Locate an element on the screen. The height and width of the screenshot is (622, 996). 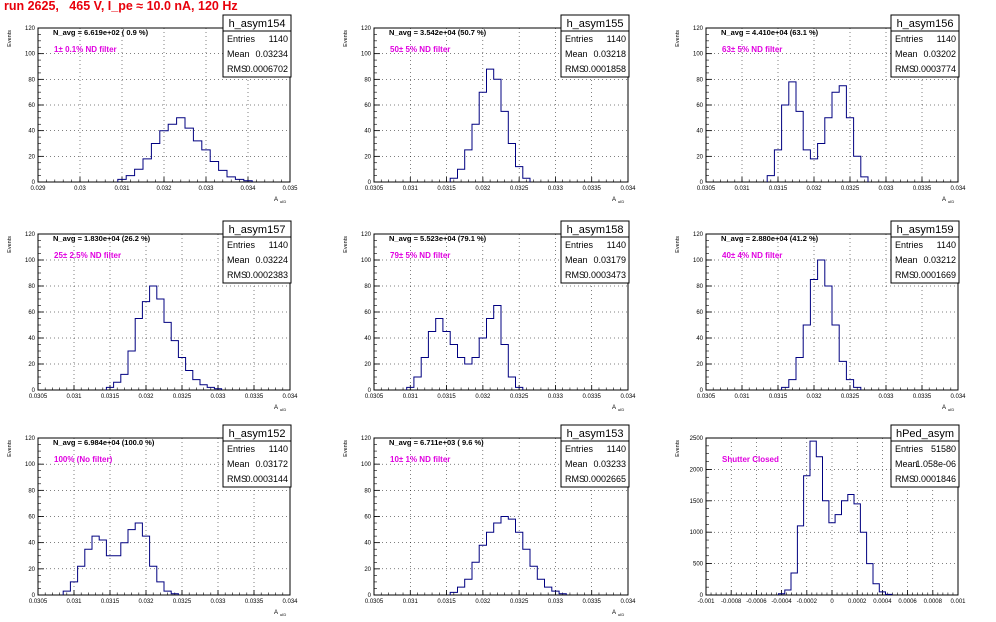
stats-title: h_asym156 is located at coordinates (925, 24).